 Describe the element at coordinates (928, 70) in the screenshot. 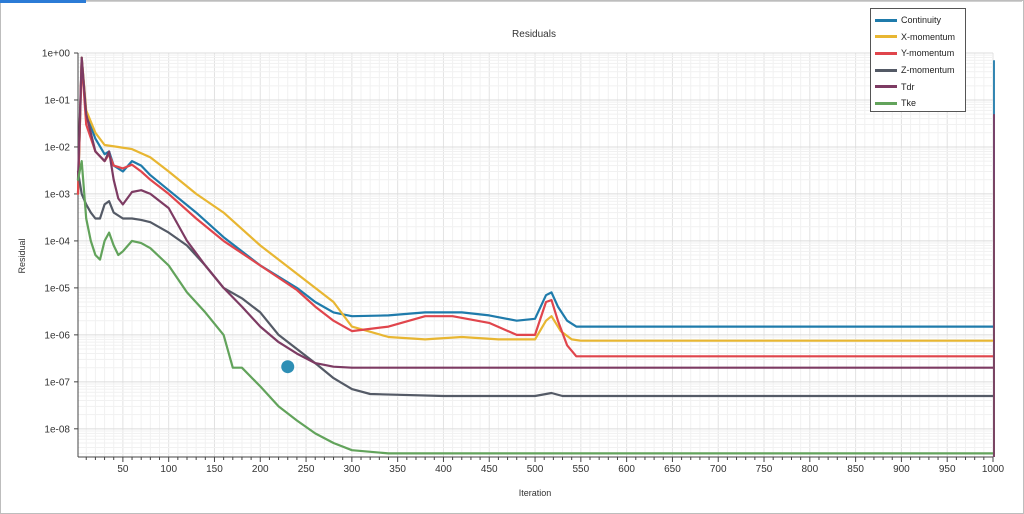

I see `legend-label: Z-momentum` at that location.